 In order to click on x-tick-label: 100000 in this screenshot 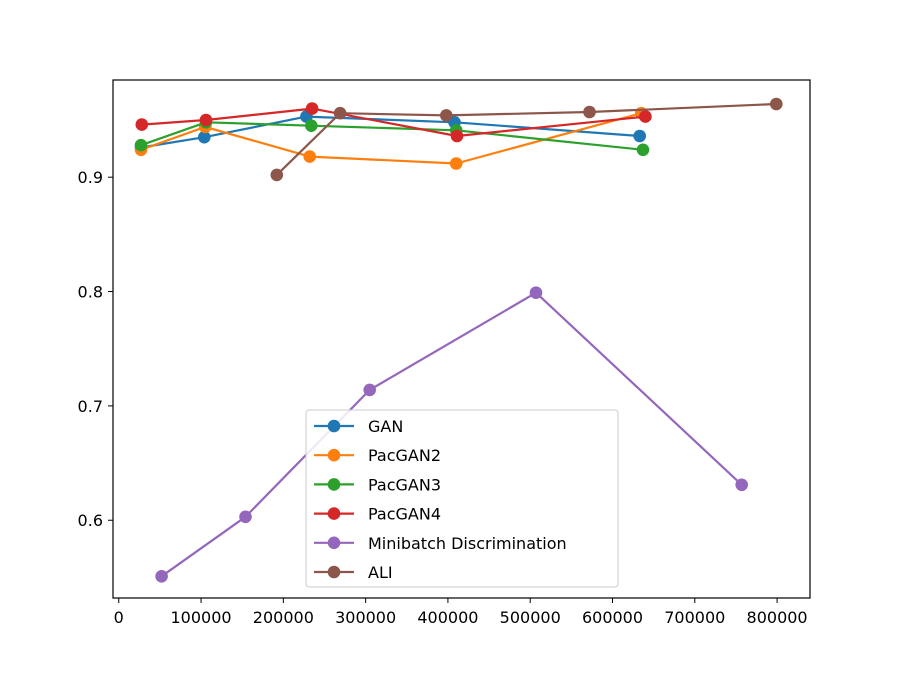, I will do `click(201, 617)`.